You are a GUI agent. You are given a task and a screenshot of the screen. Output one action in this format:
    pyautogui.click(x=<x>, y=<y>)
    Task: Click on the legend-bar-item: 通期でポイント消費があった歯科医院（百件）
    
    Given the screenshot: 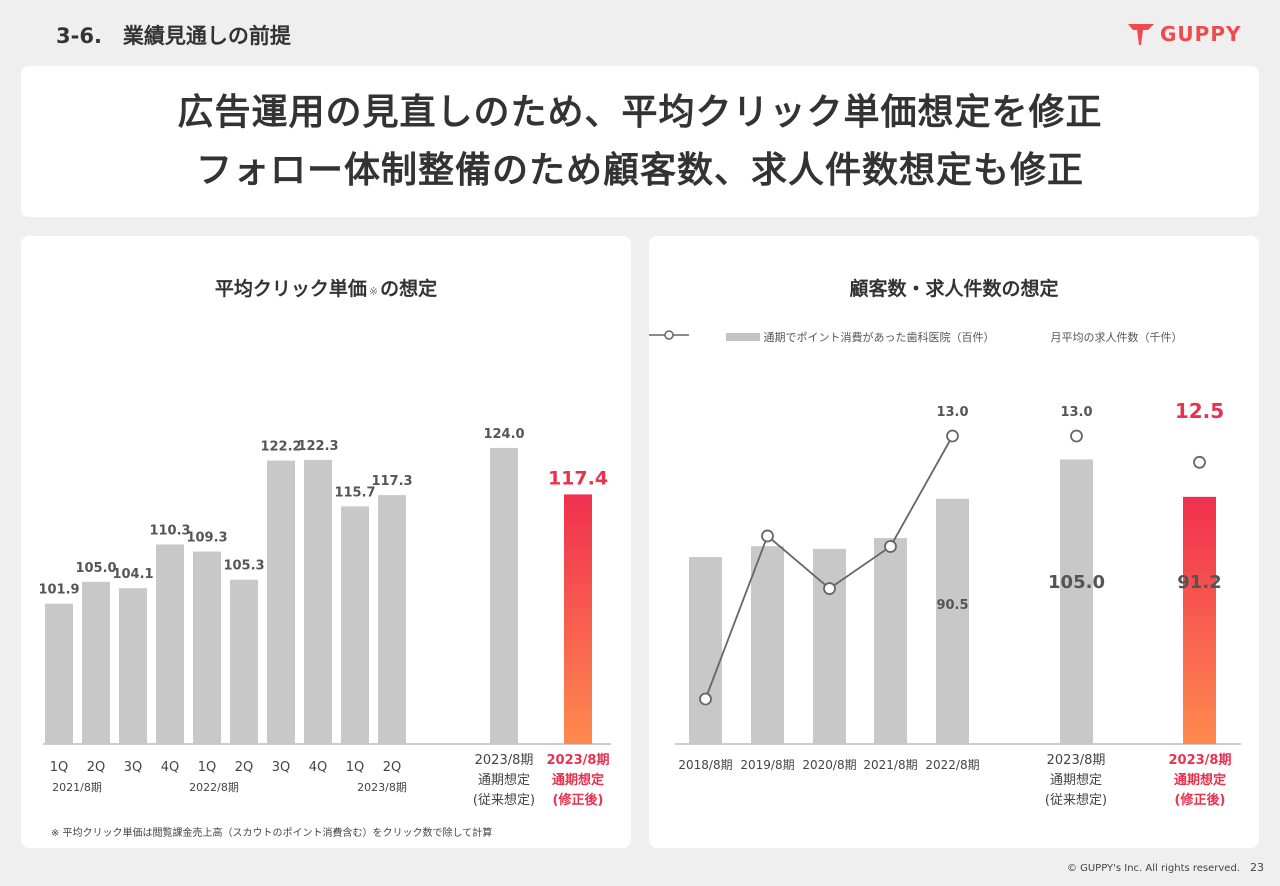 What is the action you would take?
    pyautogui.click(x=860, y=337)
    